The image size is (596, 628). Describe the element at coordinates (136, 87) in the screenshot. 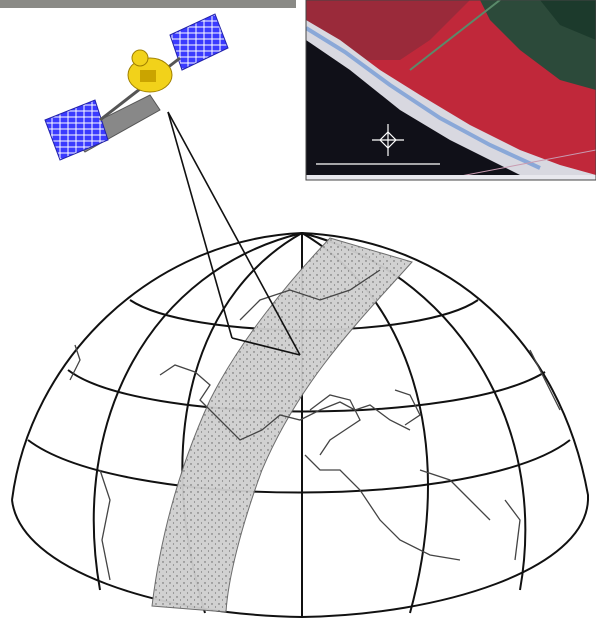

I see `satellite` at that location.